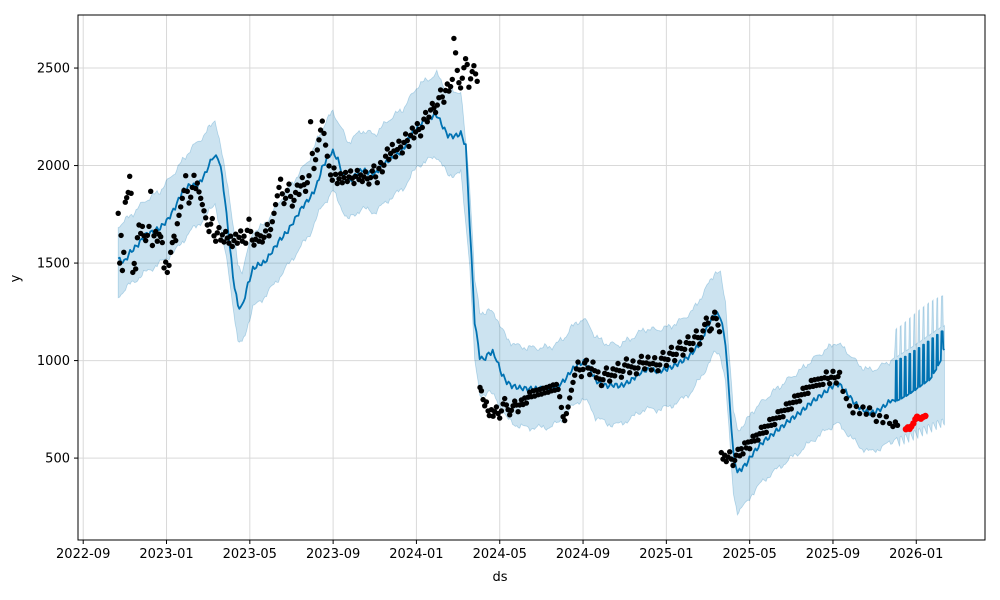 Image resolution: width=1000 pixels, height=600 pixels. Describe the element at coordinates (749, 554) in the screenshot. I see `x-tick-label: 2025-05` at that location.